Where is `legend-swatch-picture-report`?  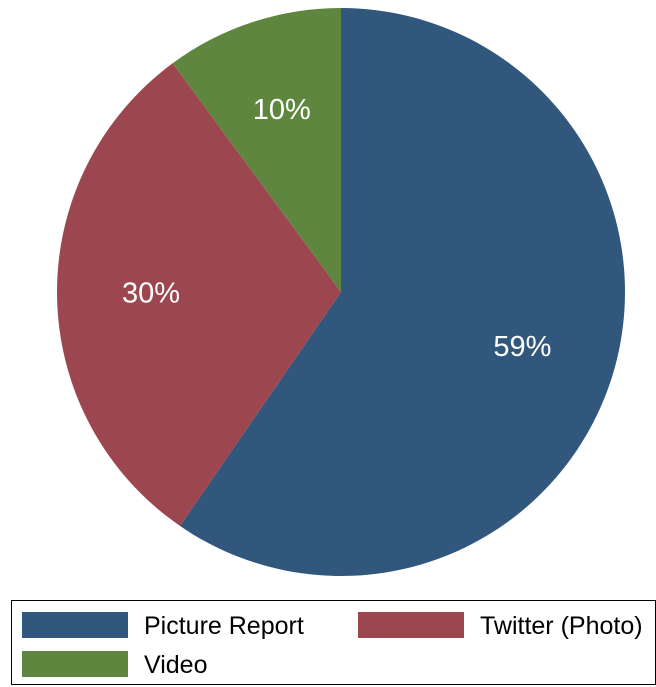 legend-swatch-picture-report is located at coordinates (75, 625).